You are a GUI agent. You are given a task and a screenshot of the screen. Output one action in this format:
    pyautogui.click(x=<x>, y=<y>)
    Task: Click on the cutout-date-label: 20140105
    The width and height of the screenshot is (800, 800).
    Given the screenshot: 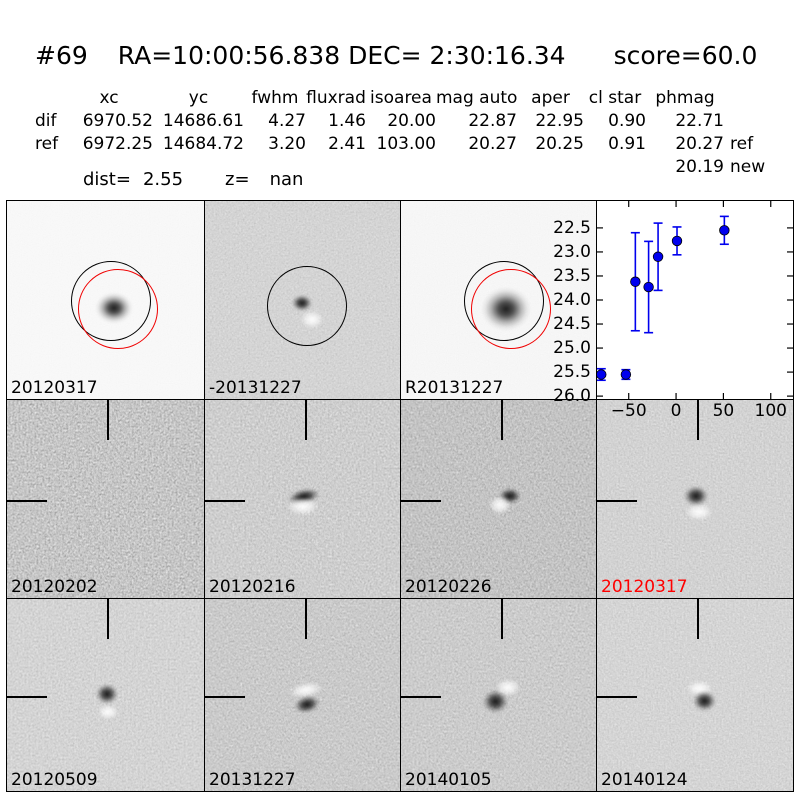 What is the action you would take?
    pyautogui.click(x=448, y=780)
    